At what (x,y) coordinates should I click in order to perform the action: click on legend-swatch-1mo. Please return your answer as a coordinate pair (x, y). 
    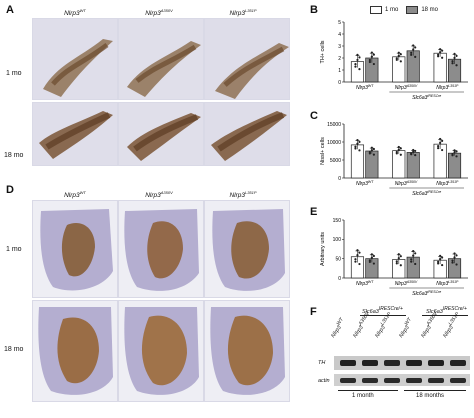
    Looking at the image, I should click on (376, 10).